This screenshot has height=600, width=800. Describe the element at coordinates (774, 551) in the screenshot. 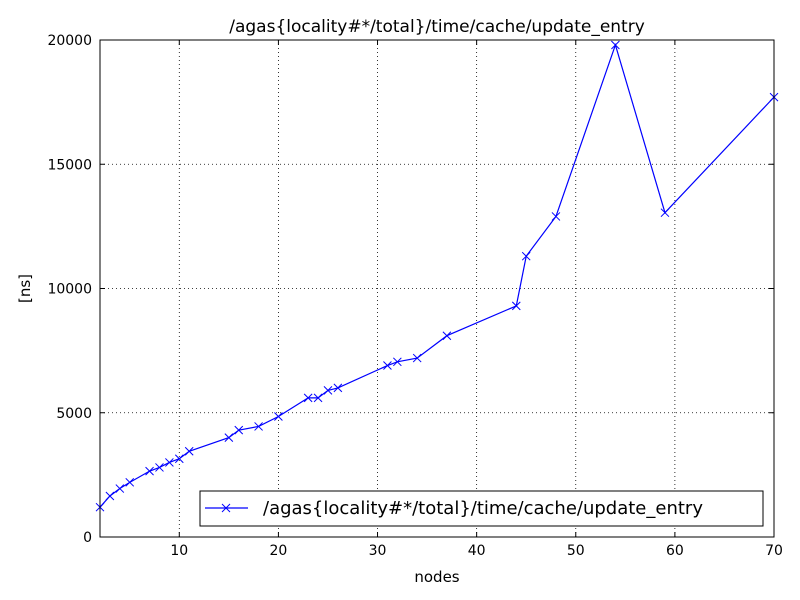

I see `x-tick-label: 70` at that location.